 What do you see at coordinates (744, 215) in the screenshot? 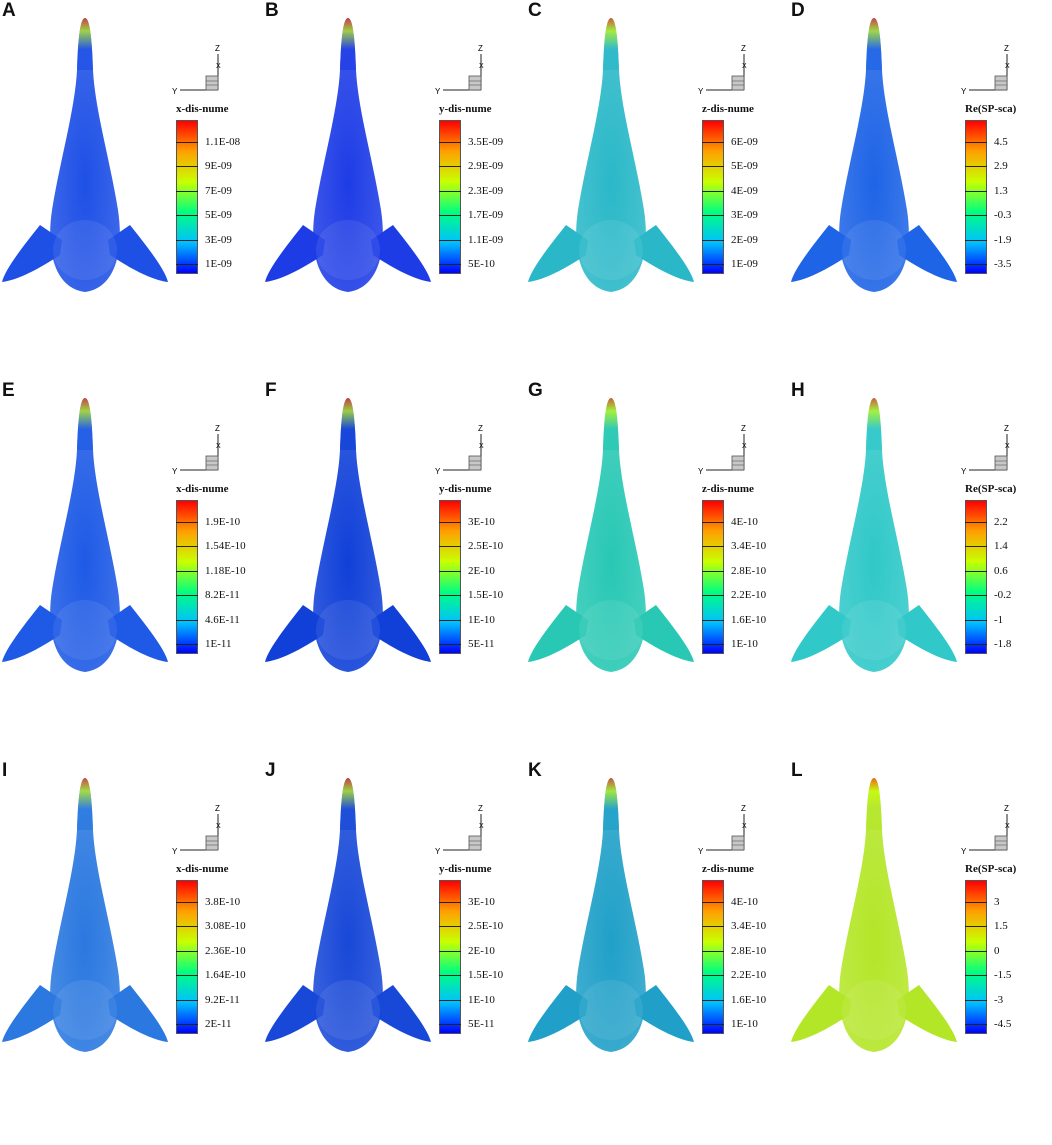
I see `colorbar-tick-label: 3E-09` at bounding box center [744, 215].